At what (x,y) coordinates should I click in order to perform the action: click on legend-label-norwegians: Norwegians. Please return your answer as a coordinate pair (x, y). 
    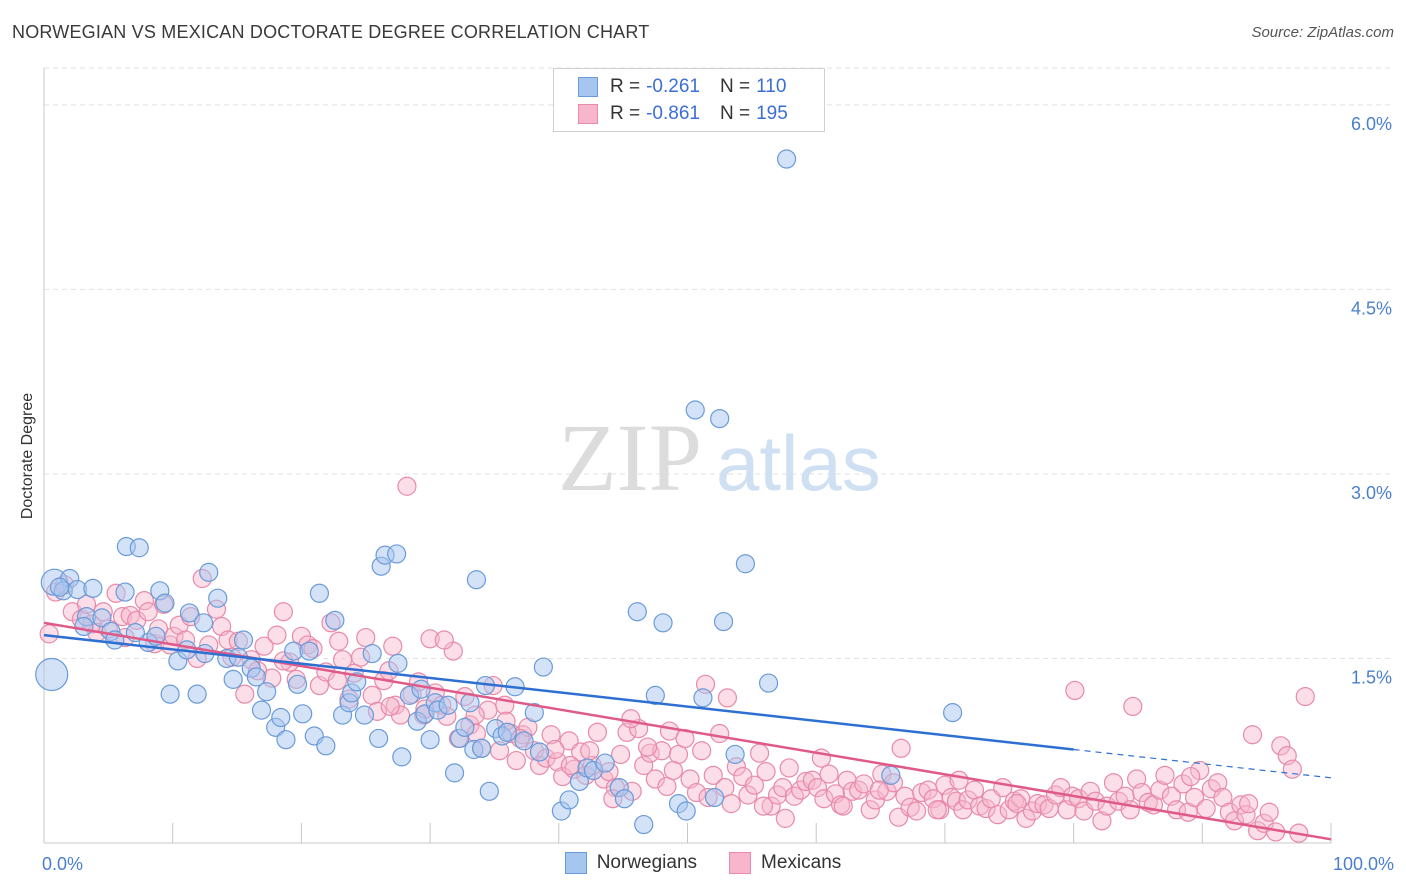
    Looking at the image, I should click on (647, 862).